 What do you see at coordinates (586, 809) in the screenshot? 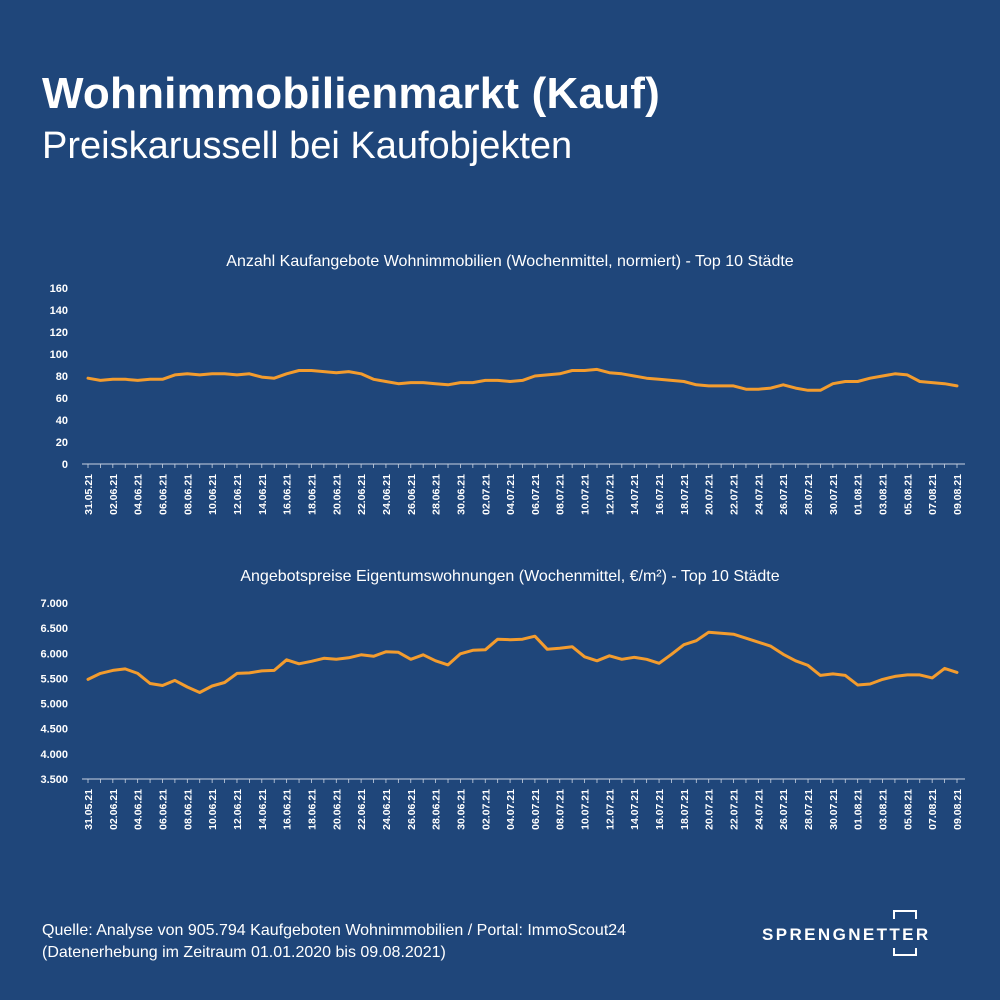
I see `x-tick-label: 10.07.21` at bounding box center [586, 809].